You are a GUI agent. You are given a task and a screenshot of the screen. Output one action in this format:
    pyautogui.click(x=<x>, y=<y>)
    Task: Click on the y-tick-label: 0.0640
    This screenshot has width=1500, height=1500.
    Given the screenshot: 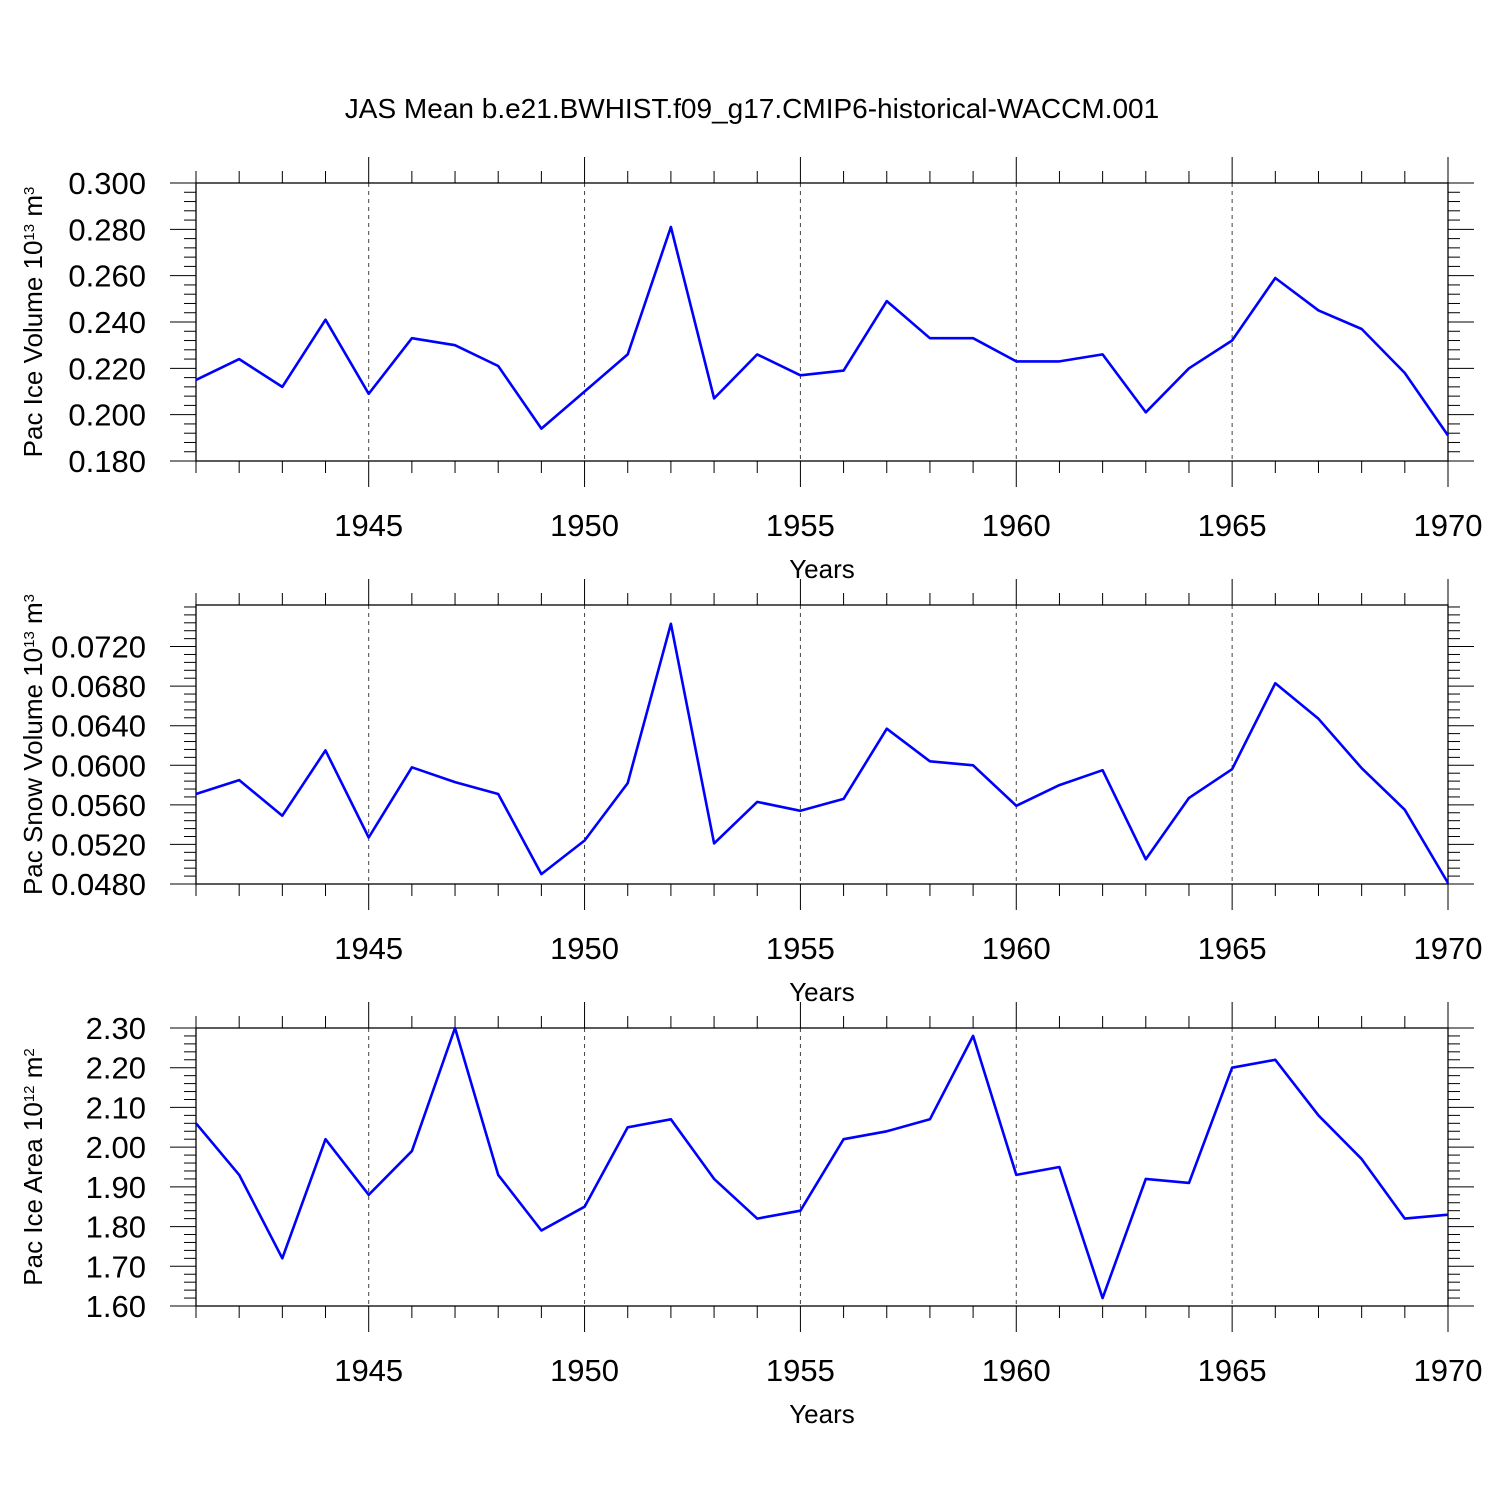 What is the action you would take?
    pyautogui.click(x=98, y=726)
    